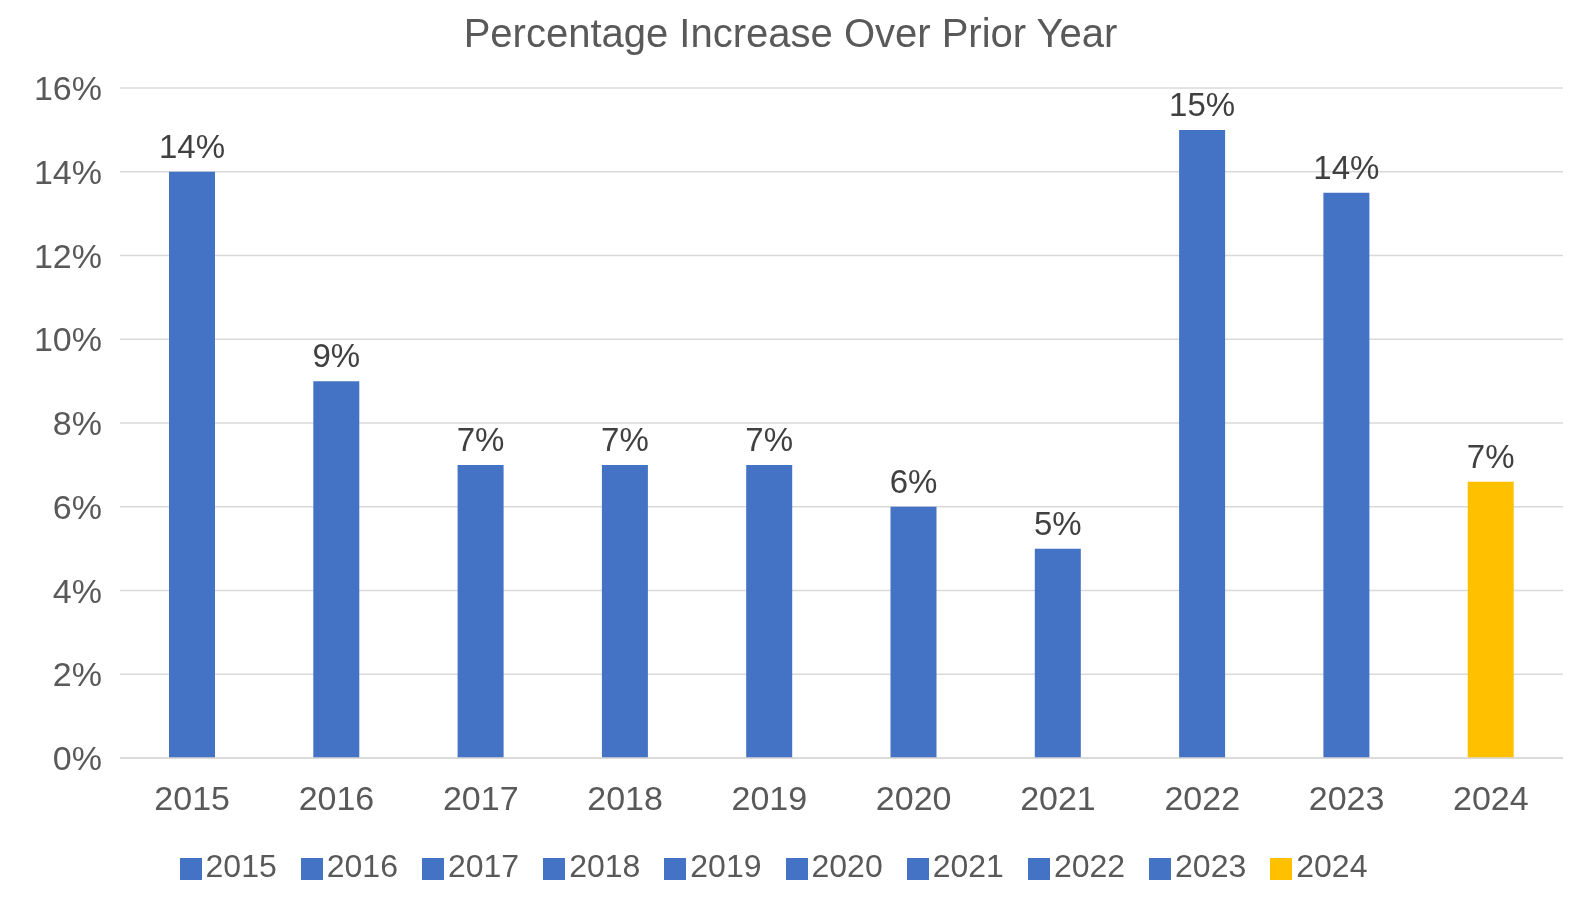  I want to click on x-tick-label: 2016, so click(336, 798).